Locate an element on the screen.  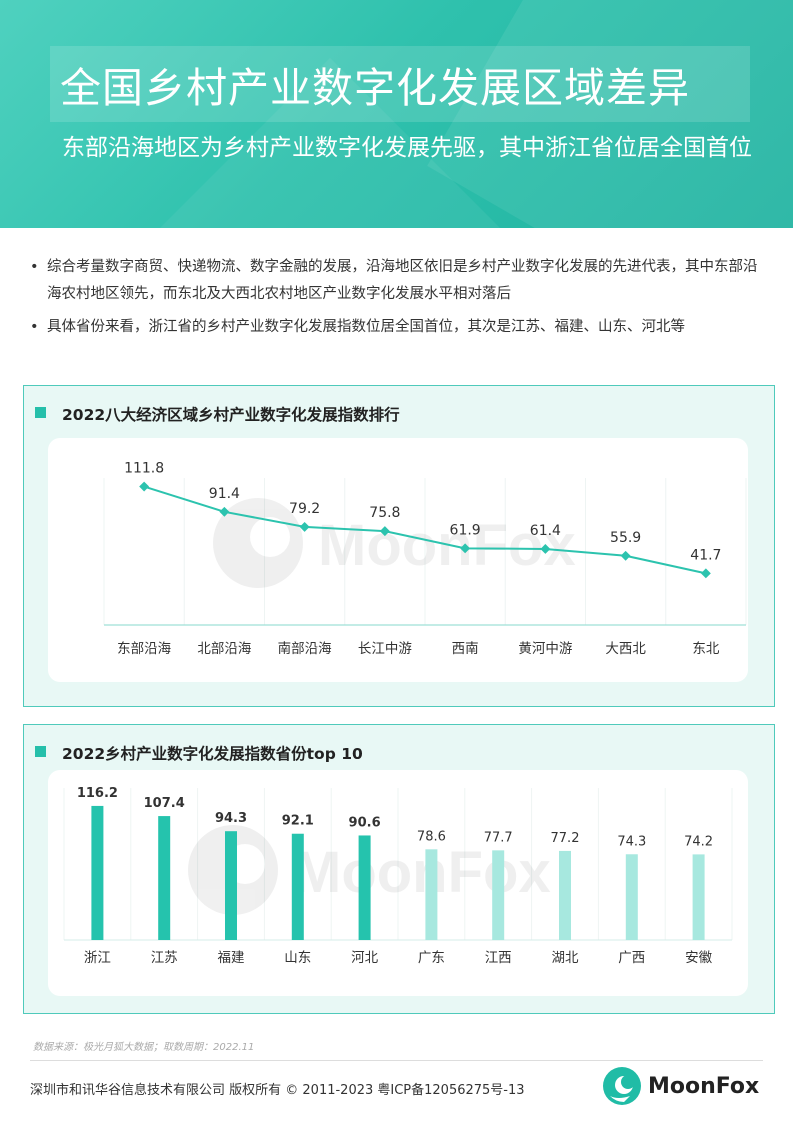
data-label: 77.7 is located at coordinates (498, 837).